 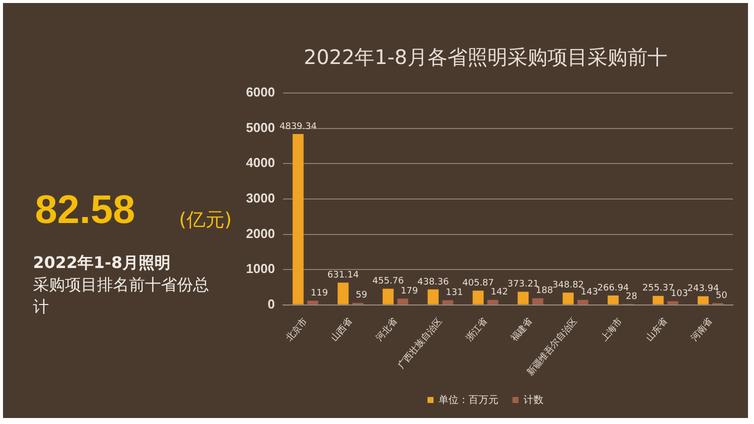 I want to click on x-tick-label: 河南省, so click(x=701, y=329).